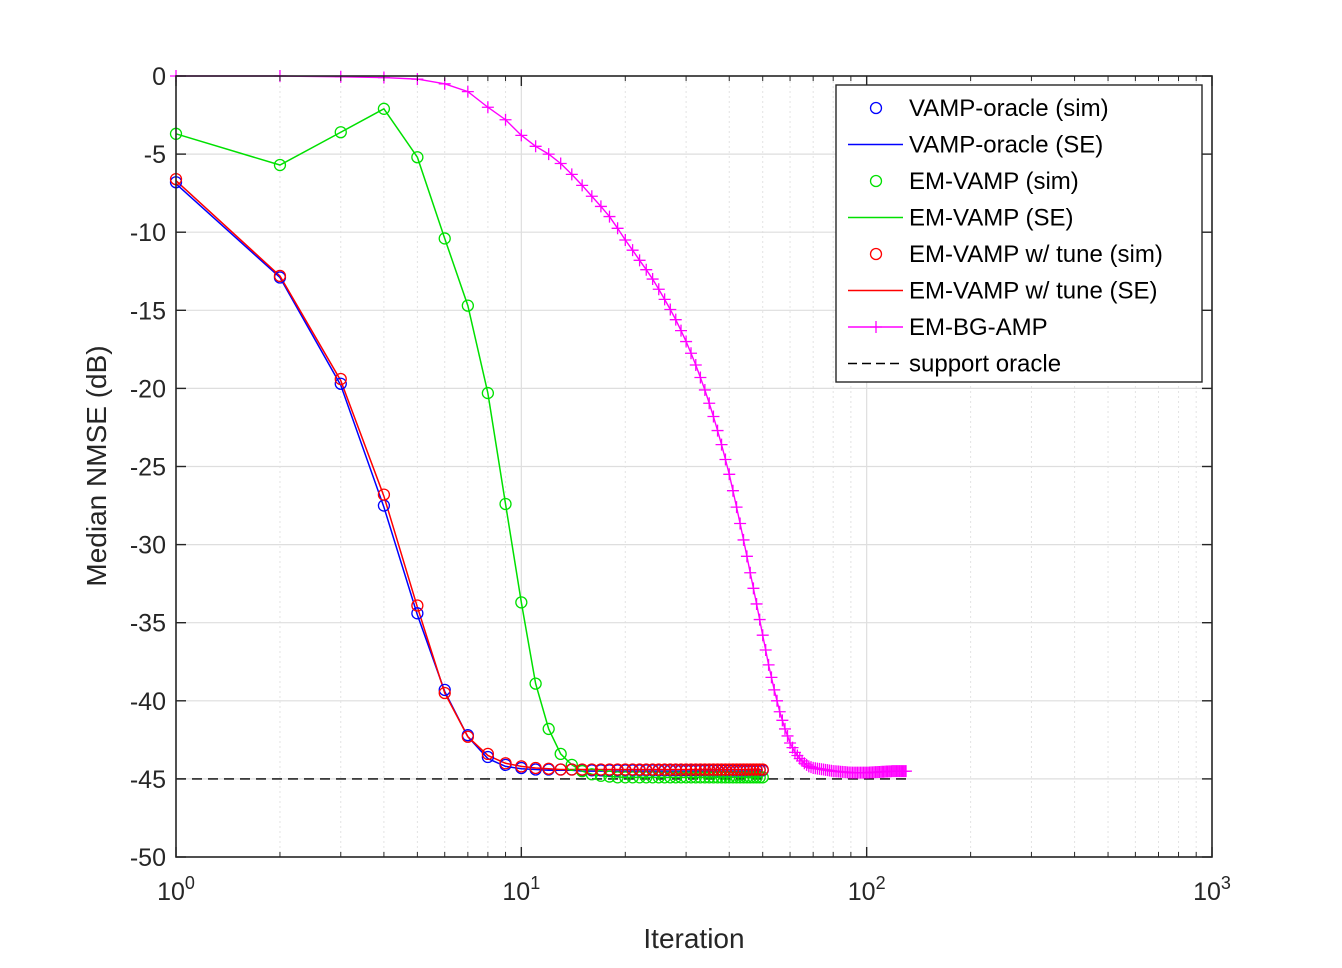 The width and height of the screenshot is (1342, 968). What do you see at coordinates (693, 938) in the screenshot?
I see `x-axis-label: Iteration` at bounding box center [693, 938].